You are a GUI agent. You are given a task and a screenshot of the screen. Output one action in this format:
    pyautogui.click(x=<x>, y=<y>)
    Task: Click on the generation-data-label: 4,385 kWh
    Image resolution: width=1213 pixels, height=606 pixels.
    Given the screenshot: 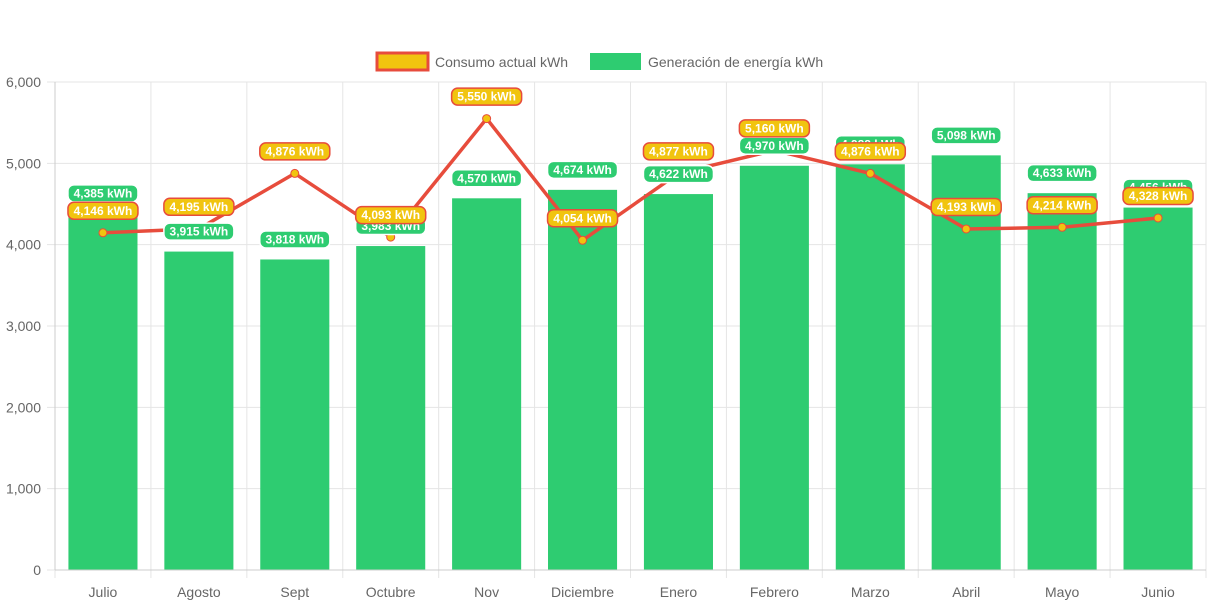 What is the action you would take?
    pyautogui.click(x=103, y=193)
    